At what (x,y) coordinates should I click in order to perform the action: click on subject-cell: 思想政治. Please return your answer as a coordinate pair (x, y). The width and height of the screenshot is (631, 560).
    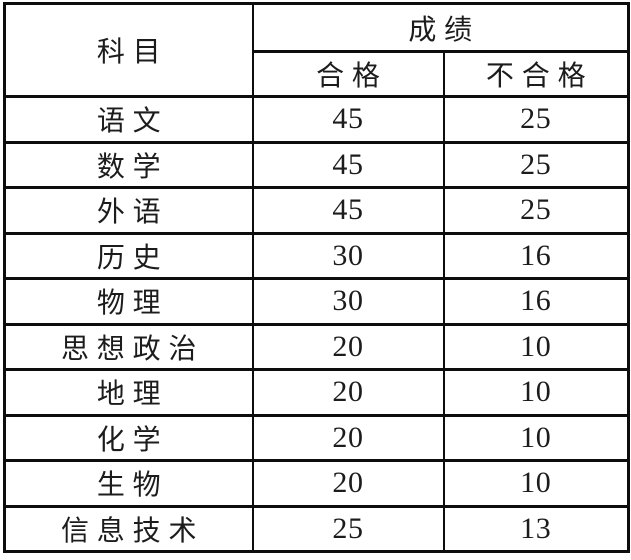
    Looking at the image, I should click on (128, 346).